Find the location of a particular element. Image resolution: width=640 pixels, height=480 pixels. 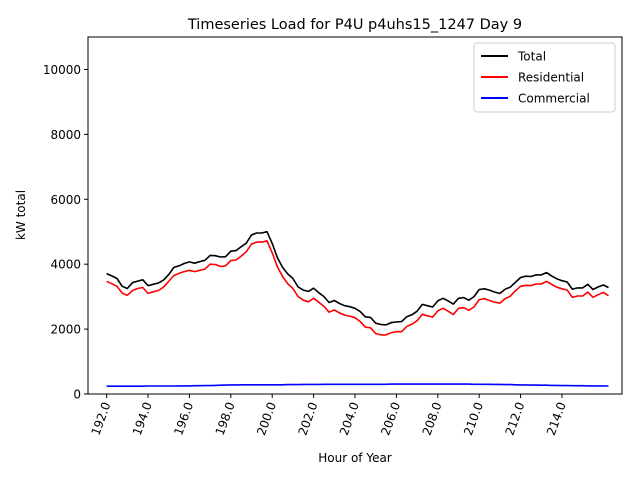

series-line-commercial is located at coordinates (357, 385).